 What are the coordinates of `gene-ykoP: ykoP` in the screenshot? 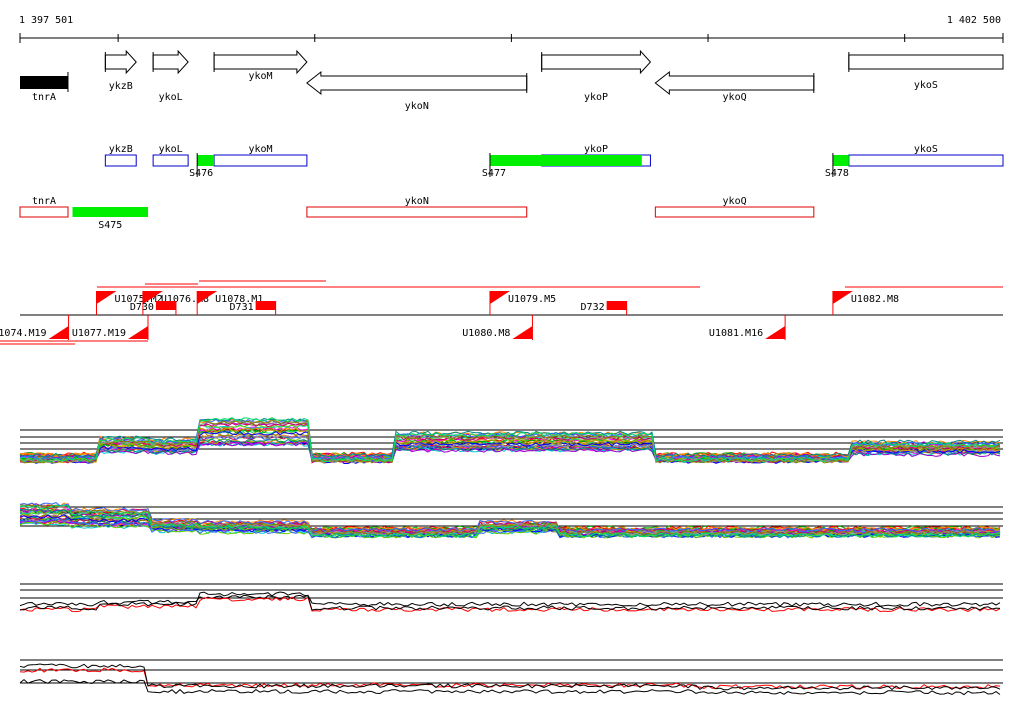 It's located at (596, 76).